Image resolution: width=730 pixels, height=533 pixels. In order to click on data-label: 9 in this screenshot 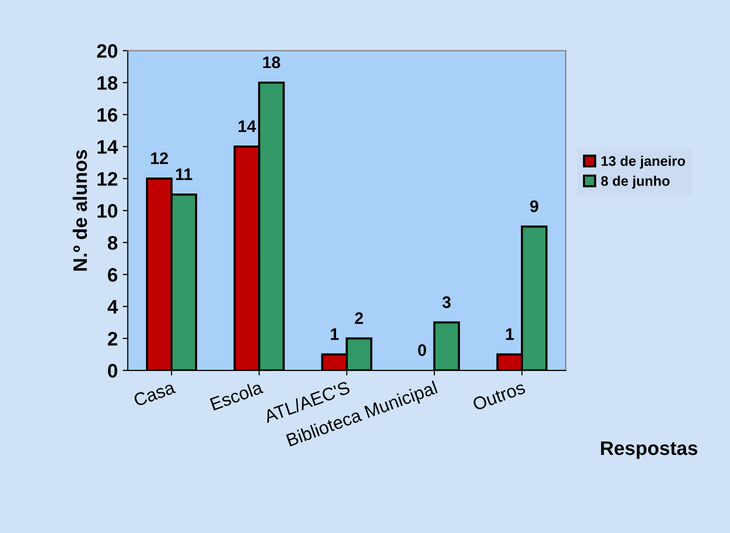, I will do `click(534, 206)`.